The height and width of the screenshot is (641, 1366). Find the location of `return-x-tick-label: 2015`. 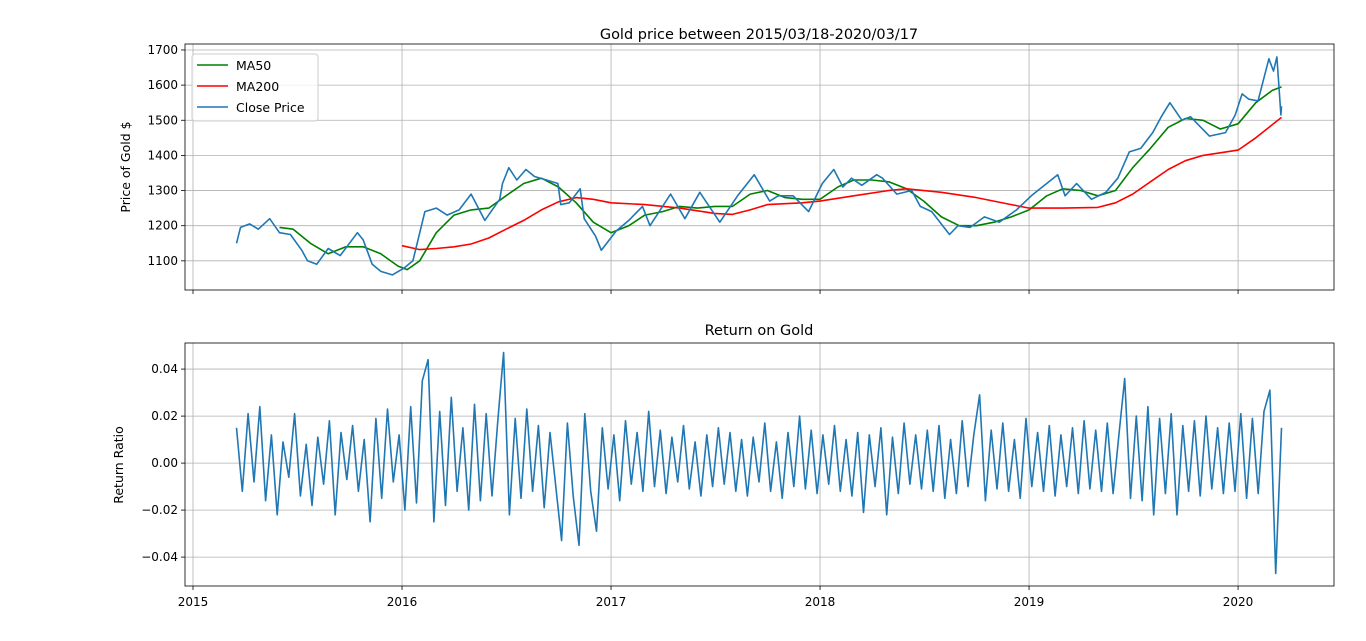

return-x-tick-label: 2015 is located at coordinates (193, 602).